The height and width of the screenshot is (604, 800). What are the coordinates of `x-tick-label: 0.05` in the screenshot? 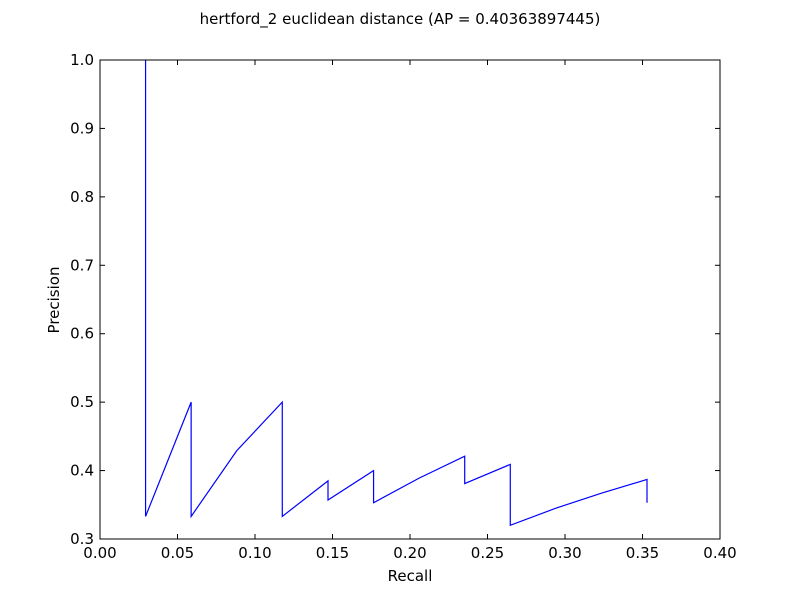 It's located at (177, 553).